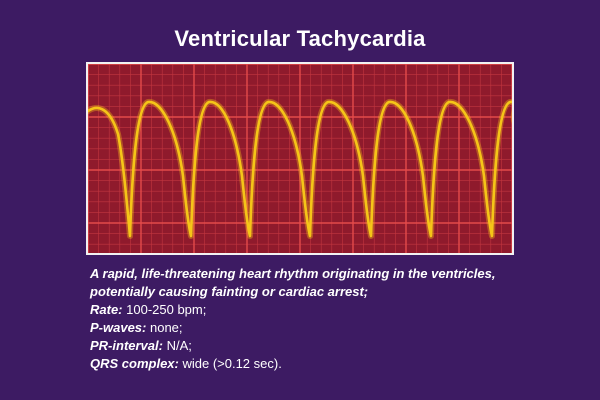 This screenshot has width=600, height=400. I want to click on page-title: Ventricular Tachycardia, so click(300, 38).